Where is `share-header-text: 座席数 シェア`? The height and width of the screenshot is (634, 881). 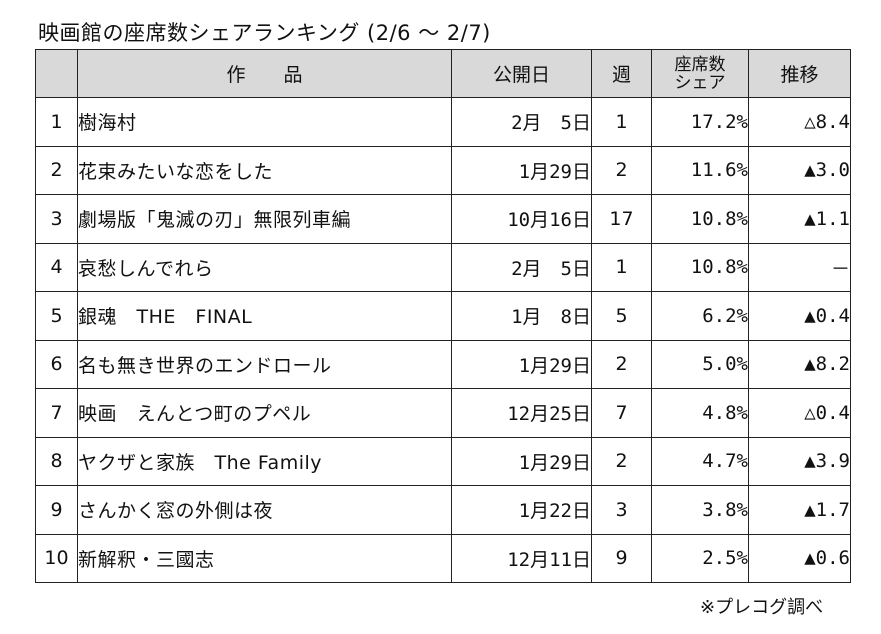 share-header-text: 座席数 シェア is located at coordinates (700, 73).